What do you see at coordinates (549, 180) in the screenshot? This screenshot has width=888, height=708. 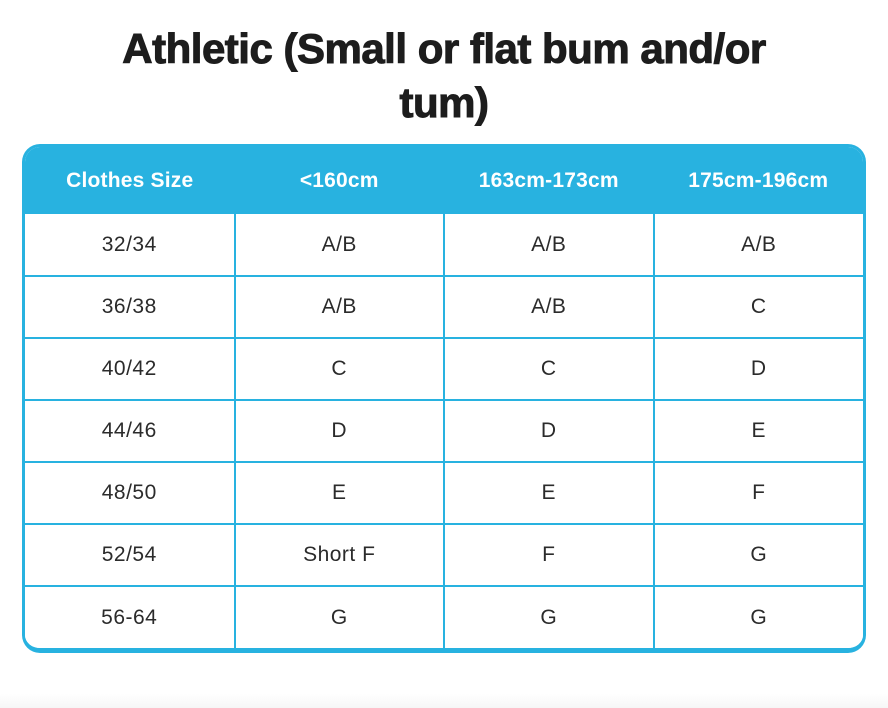 I see `column-header-163-173cm: 163cm-173cm` at bounding box center [549, 180].